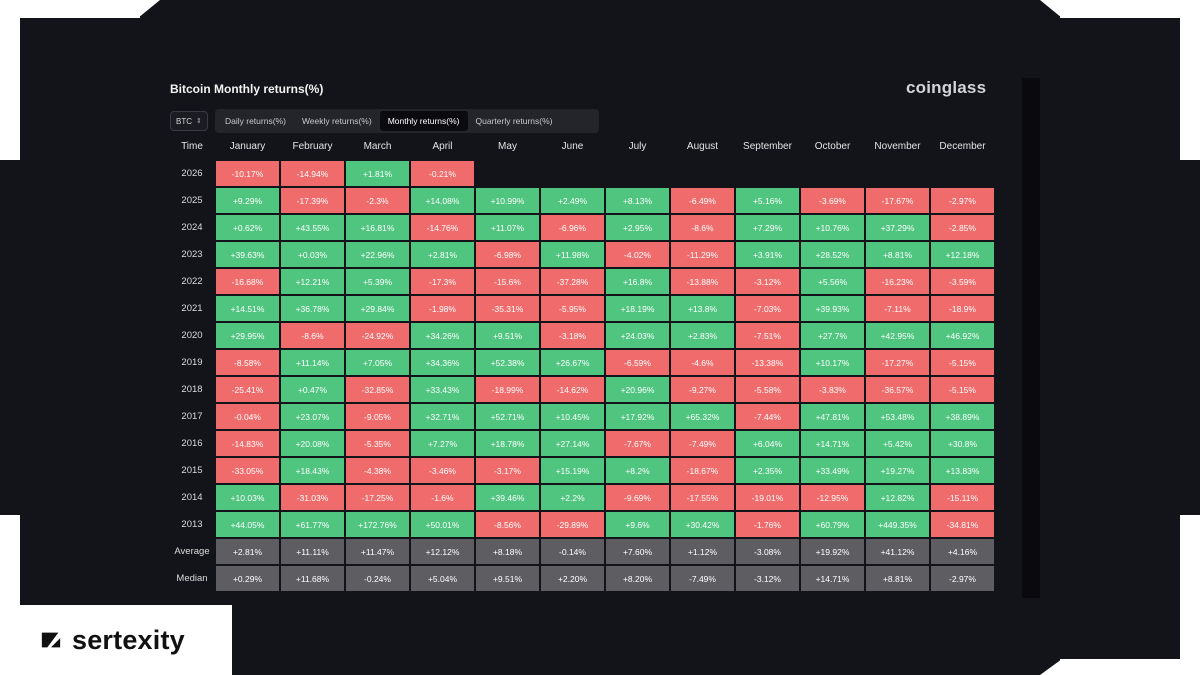 This screenshot has height=675, width=1200. What do you see at coordinates (832, 362) in the screenshot?
I see `return-cell: +10.17%` at bounding box center [832, 362].